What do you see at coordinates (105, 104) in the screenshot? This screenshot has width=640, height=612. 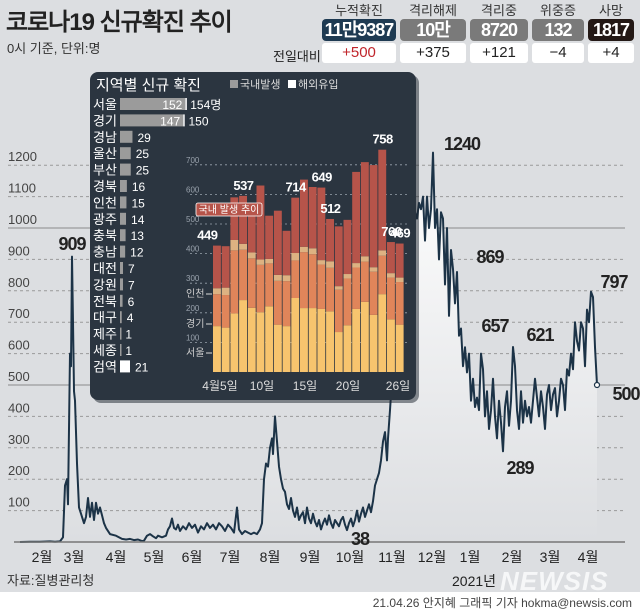 I see `region-label: 서울` at bounding box center [105, 104].